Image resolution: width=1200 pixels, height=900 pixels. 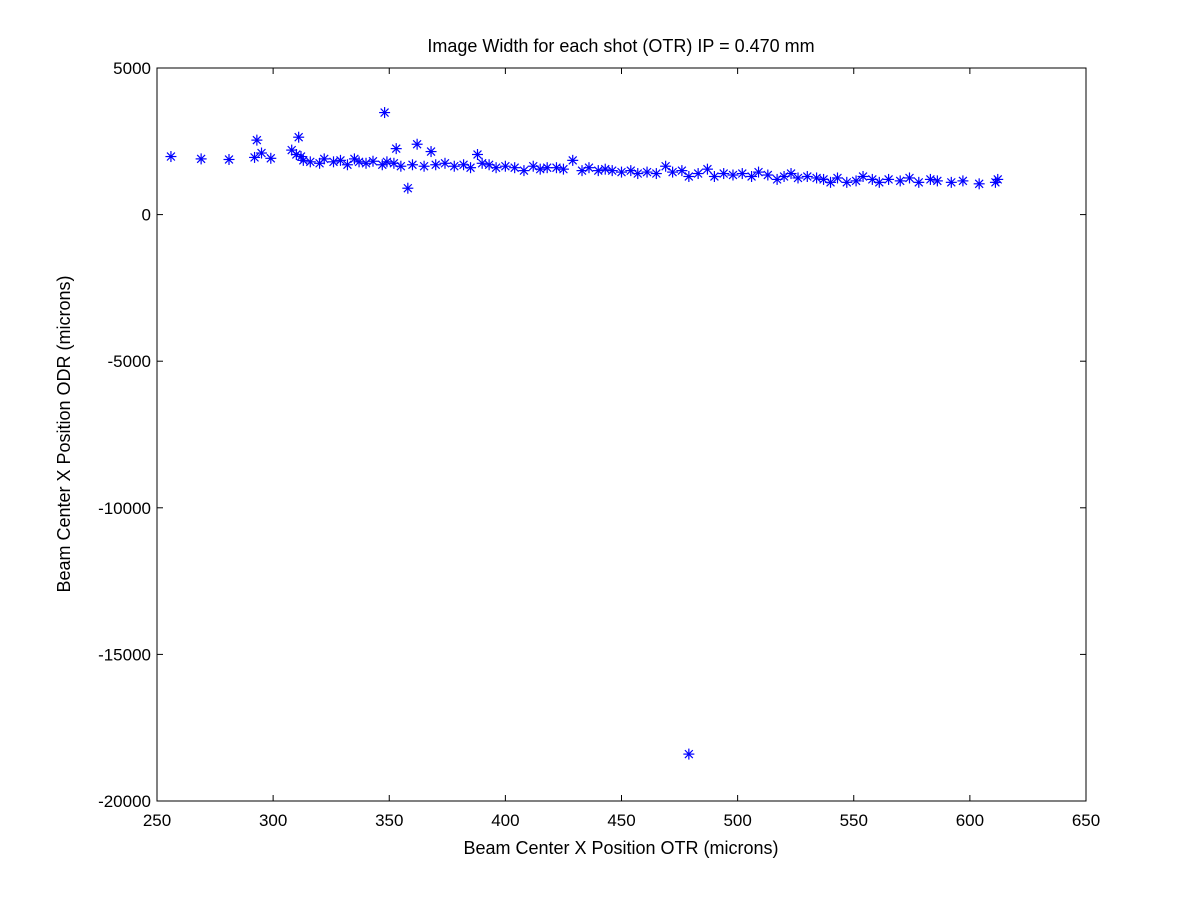 What do you see at coordinates (124, 801) in the screenshot?
I see `y-tick-label: -20000` at bounding box center [124, 801].